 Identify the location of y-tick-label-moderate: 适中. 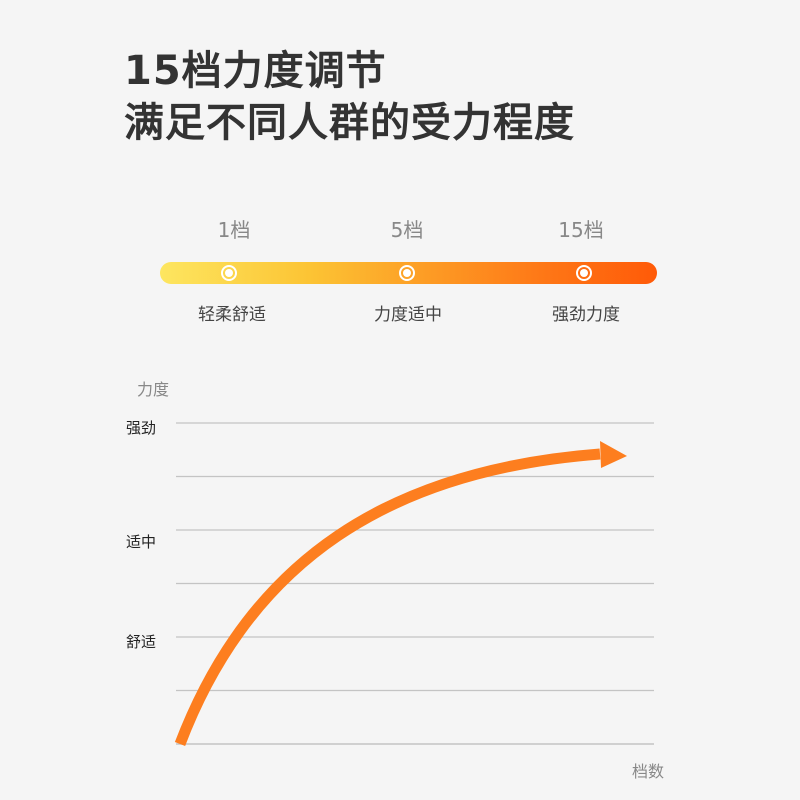
(141, 542).